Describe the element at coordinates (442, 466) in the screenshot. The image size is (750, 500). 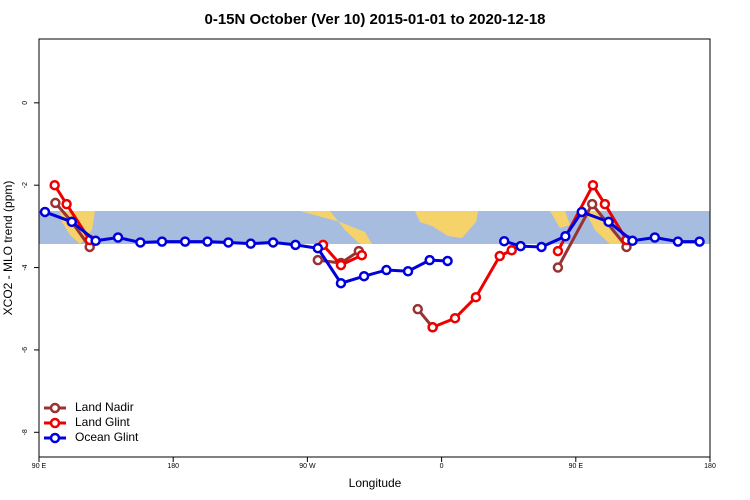
I see `x-tick-label: 0` at that location.